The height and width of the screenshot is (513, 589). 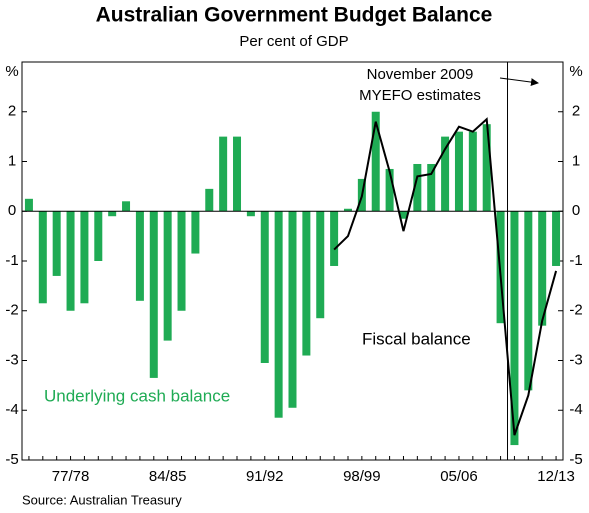 I want to click on annotation-arrow, so click(x=519, y=82).